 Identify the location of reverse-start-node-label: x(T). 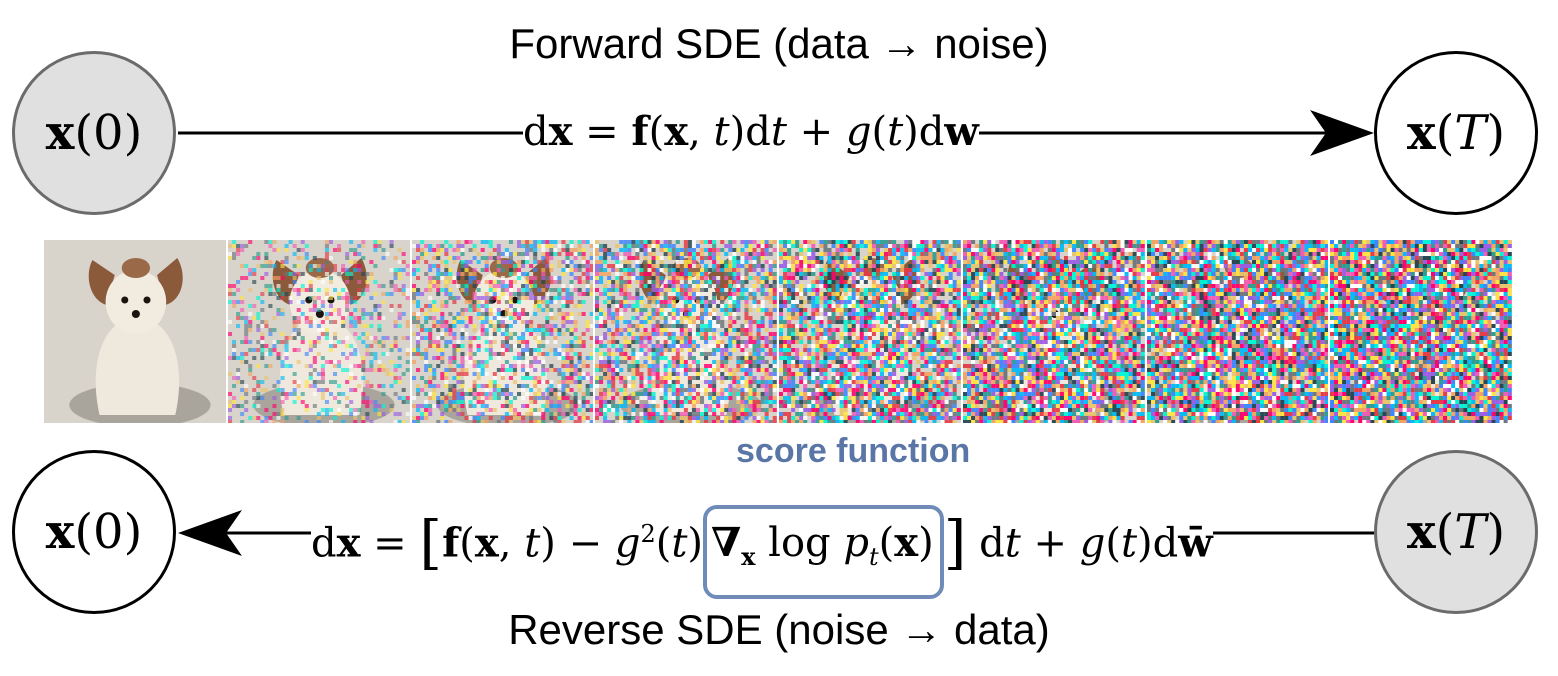
(1456, 532).